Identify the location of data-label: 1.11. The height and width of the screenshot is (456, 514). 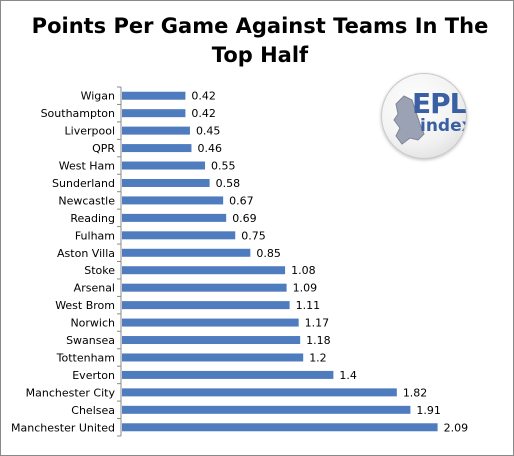
(308, 305).